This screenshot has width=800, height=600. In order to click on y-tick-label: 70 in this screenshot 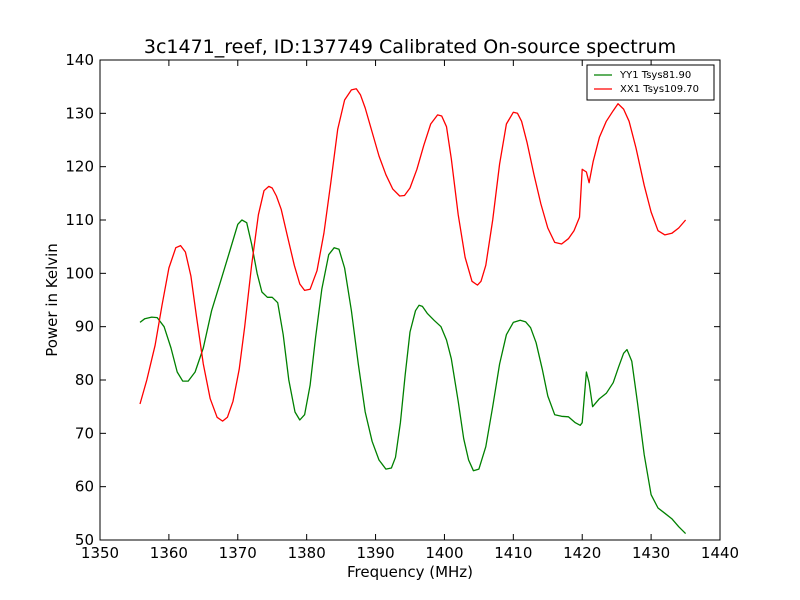, I will do `click(84, 433)`.